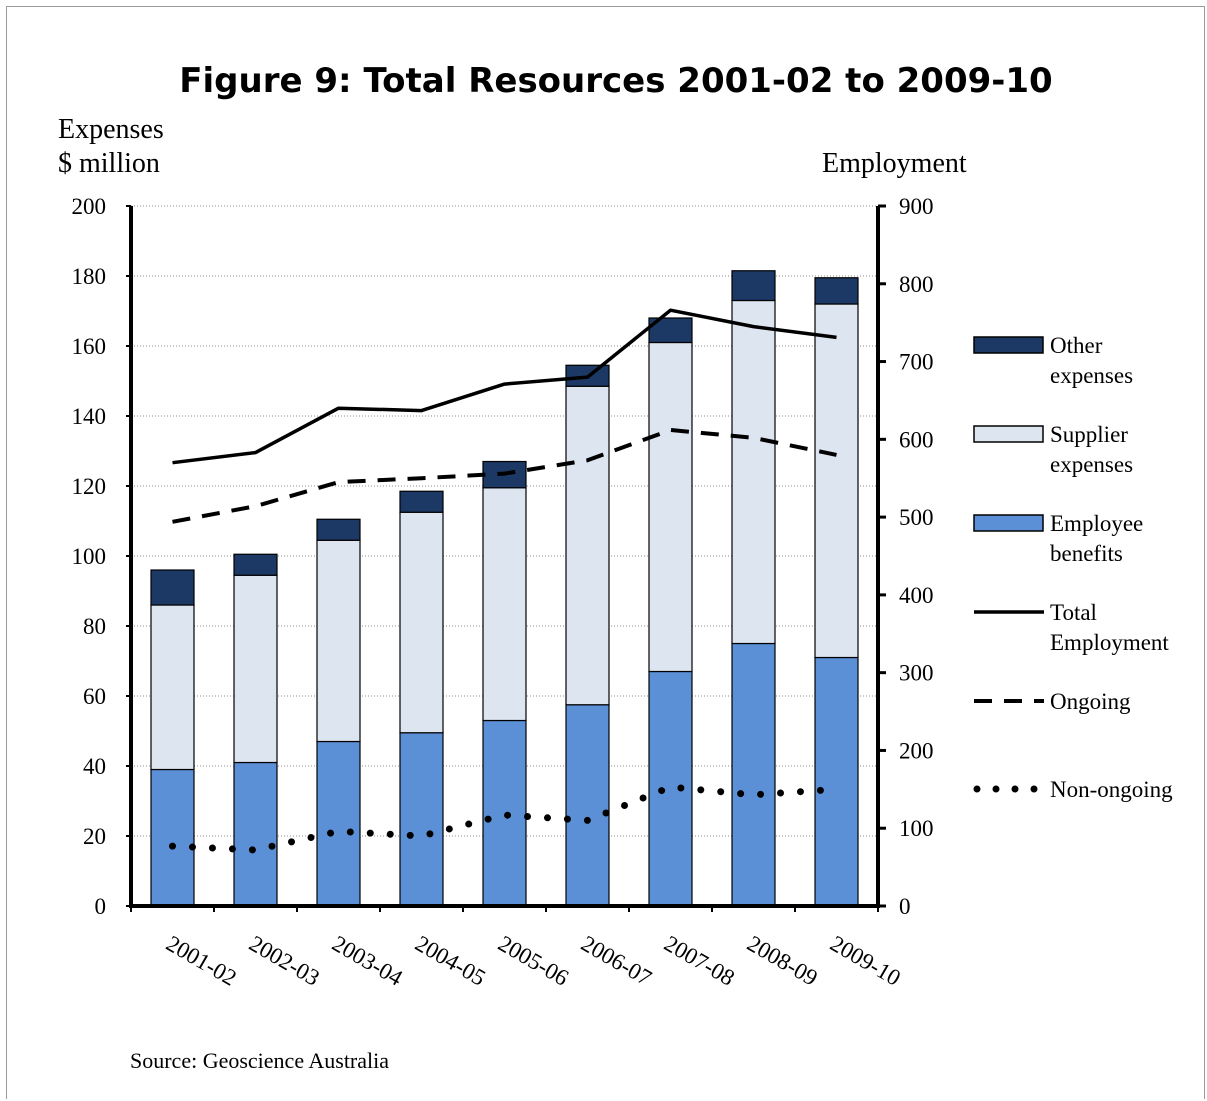  I want to click on right-tick-label-500: 500, so click(916, 517).